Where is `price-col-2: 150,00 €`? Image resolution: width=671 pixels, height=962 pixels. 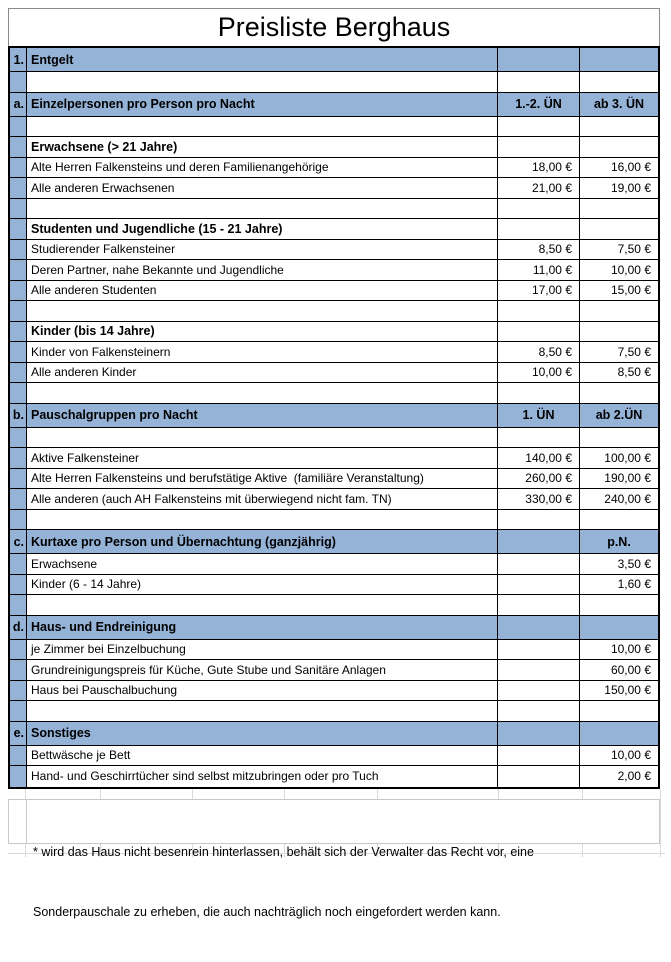
price-col-2: 150,00 € is located at coordinates (619, 690).